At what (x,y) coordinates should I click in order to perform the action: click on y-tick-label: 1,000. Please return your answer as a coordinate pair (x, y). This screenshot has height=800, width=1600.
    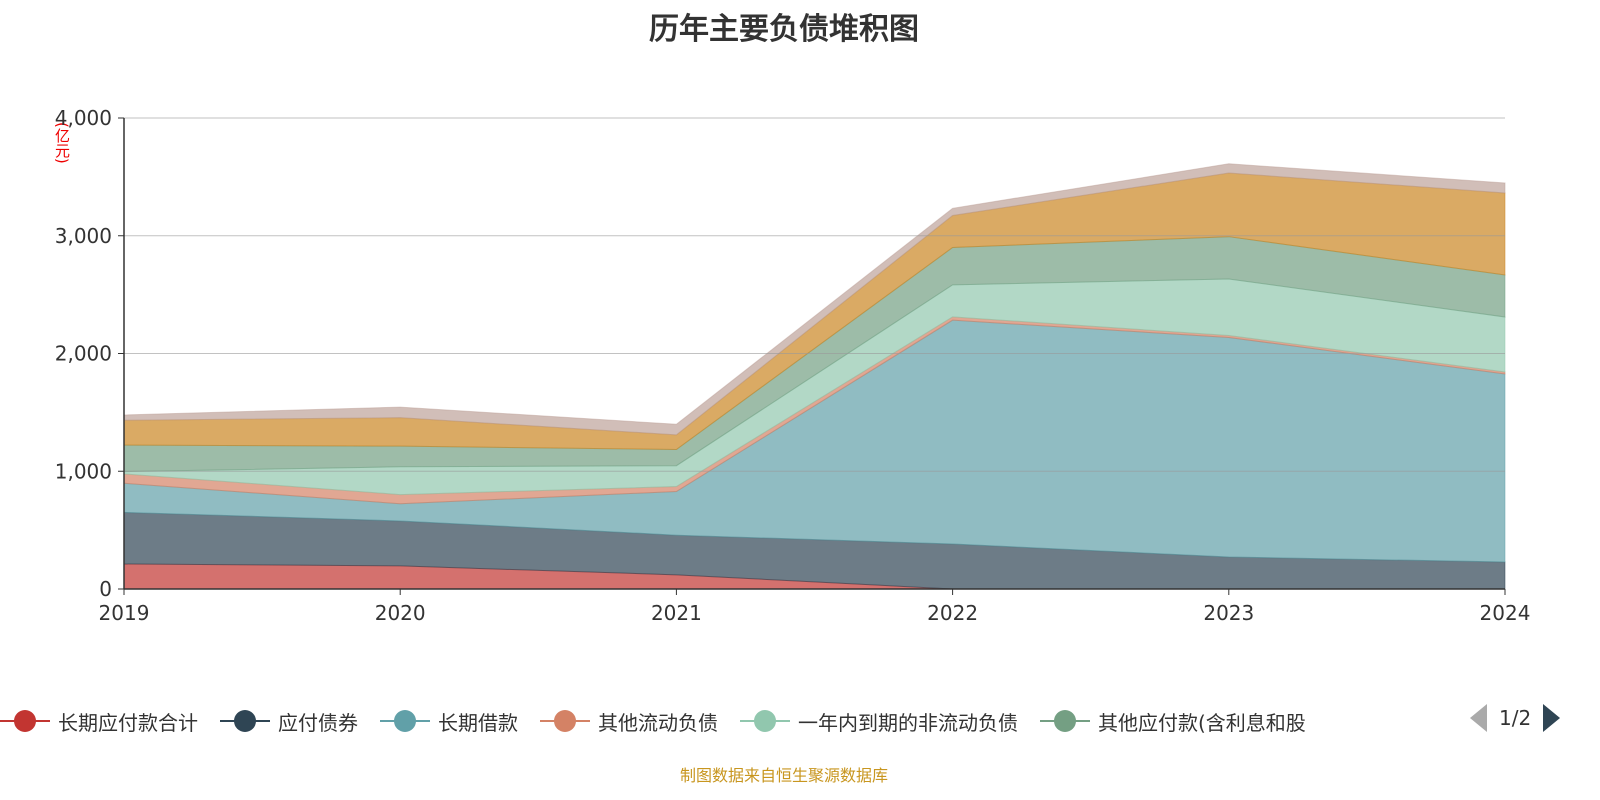
    Looking at the image, I should click on (83, 471).